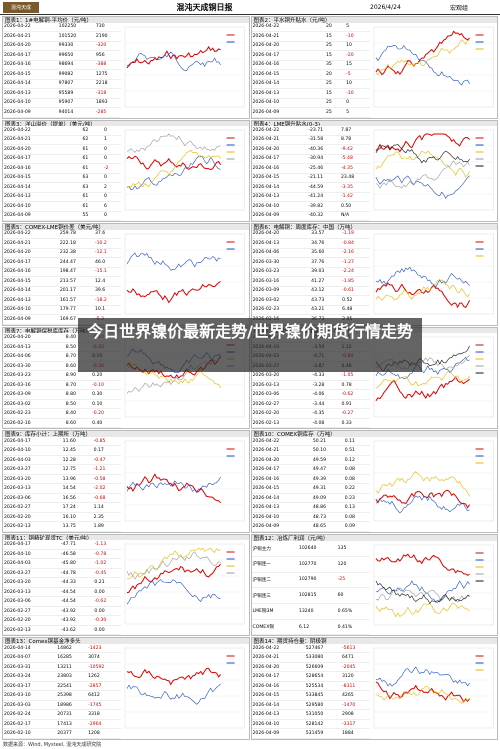  What do you see at coordinates (77, 545) in the screenshot?
I see `table-cell: -47.71` at bounding box center [77, 545].